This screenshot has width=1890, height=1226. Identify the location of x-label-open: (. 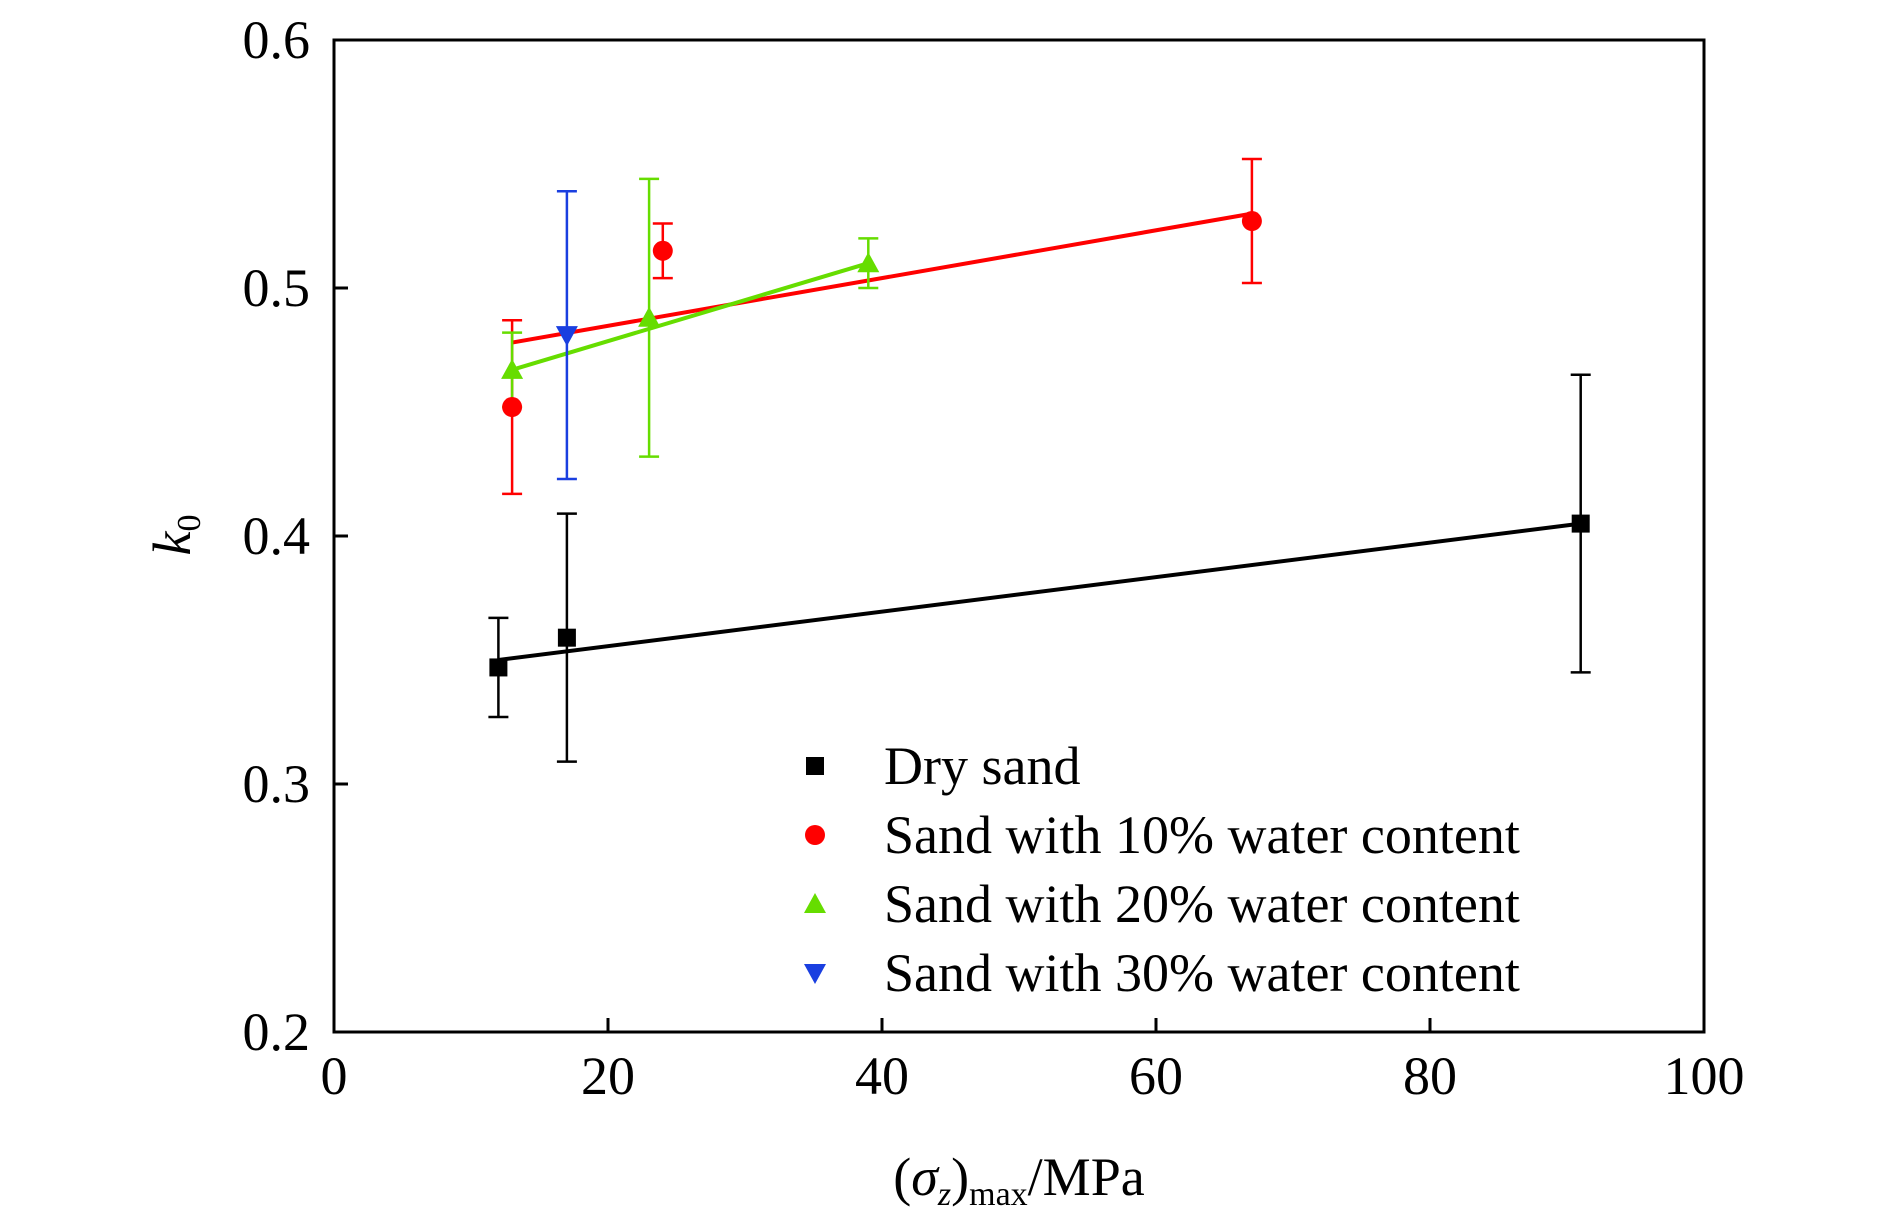
(902, 1177).